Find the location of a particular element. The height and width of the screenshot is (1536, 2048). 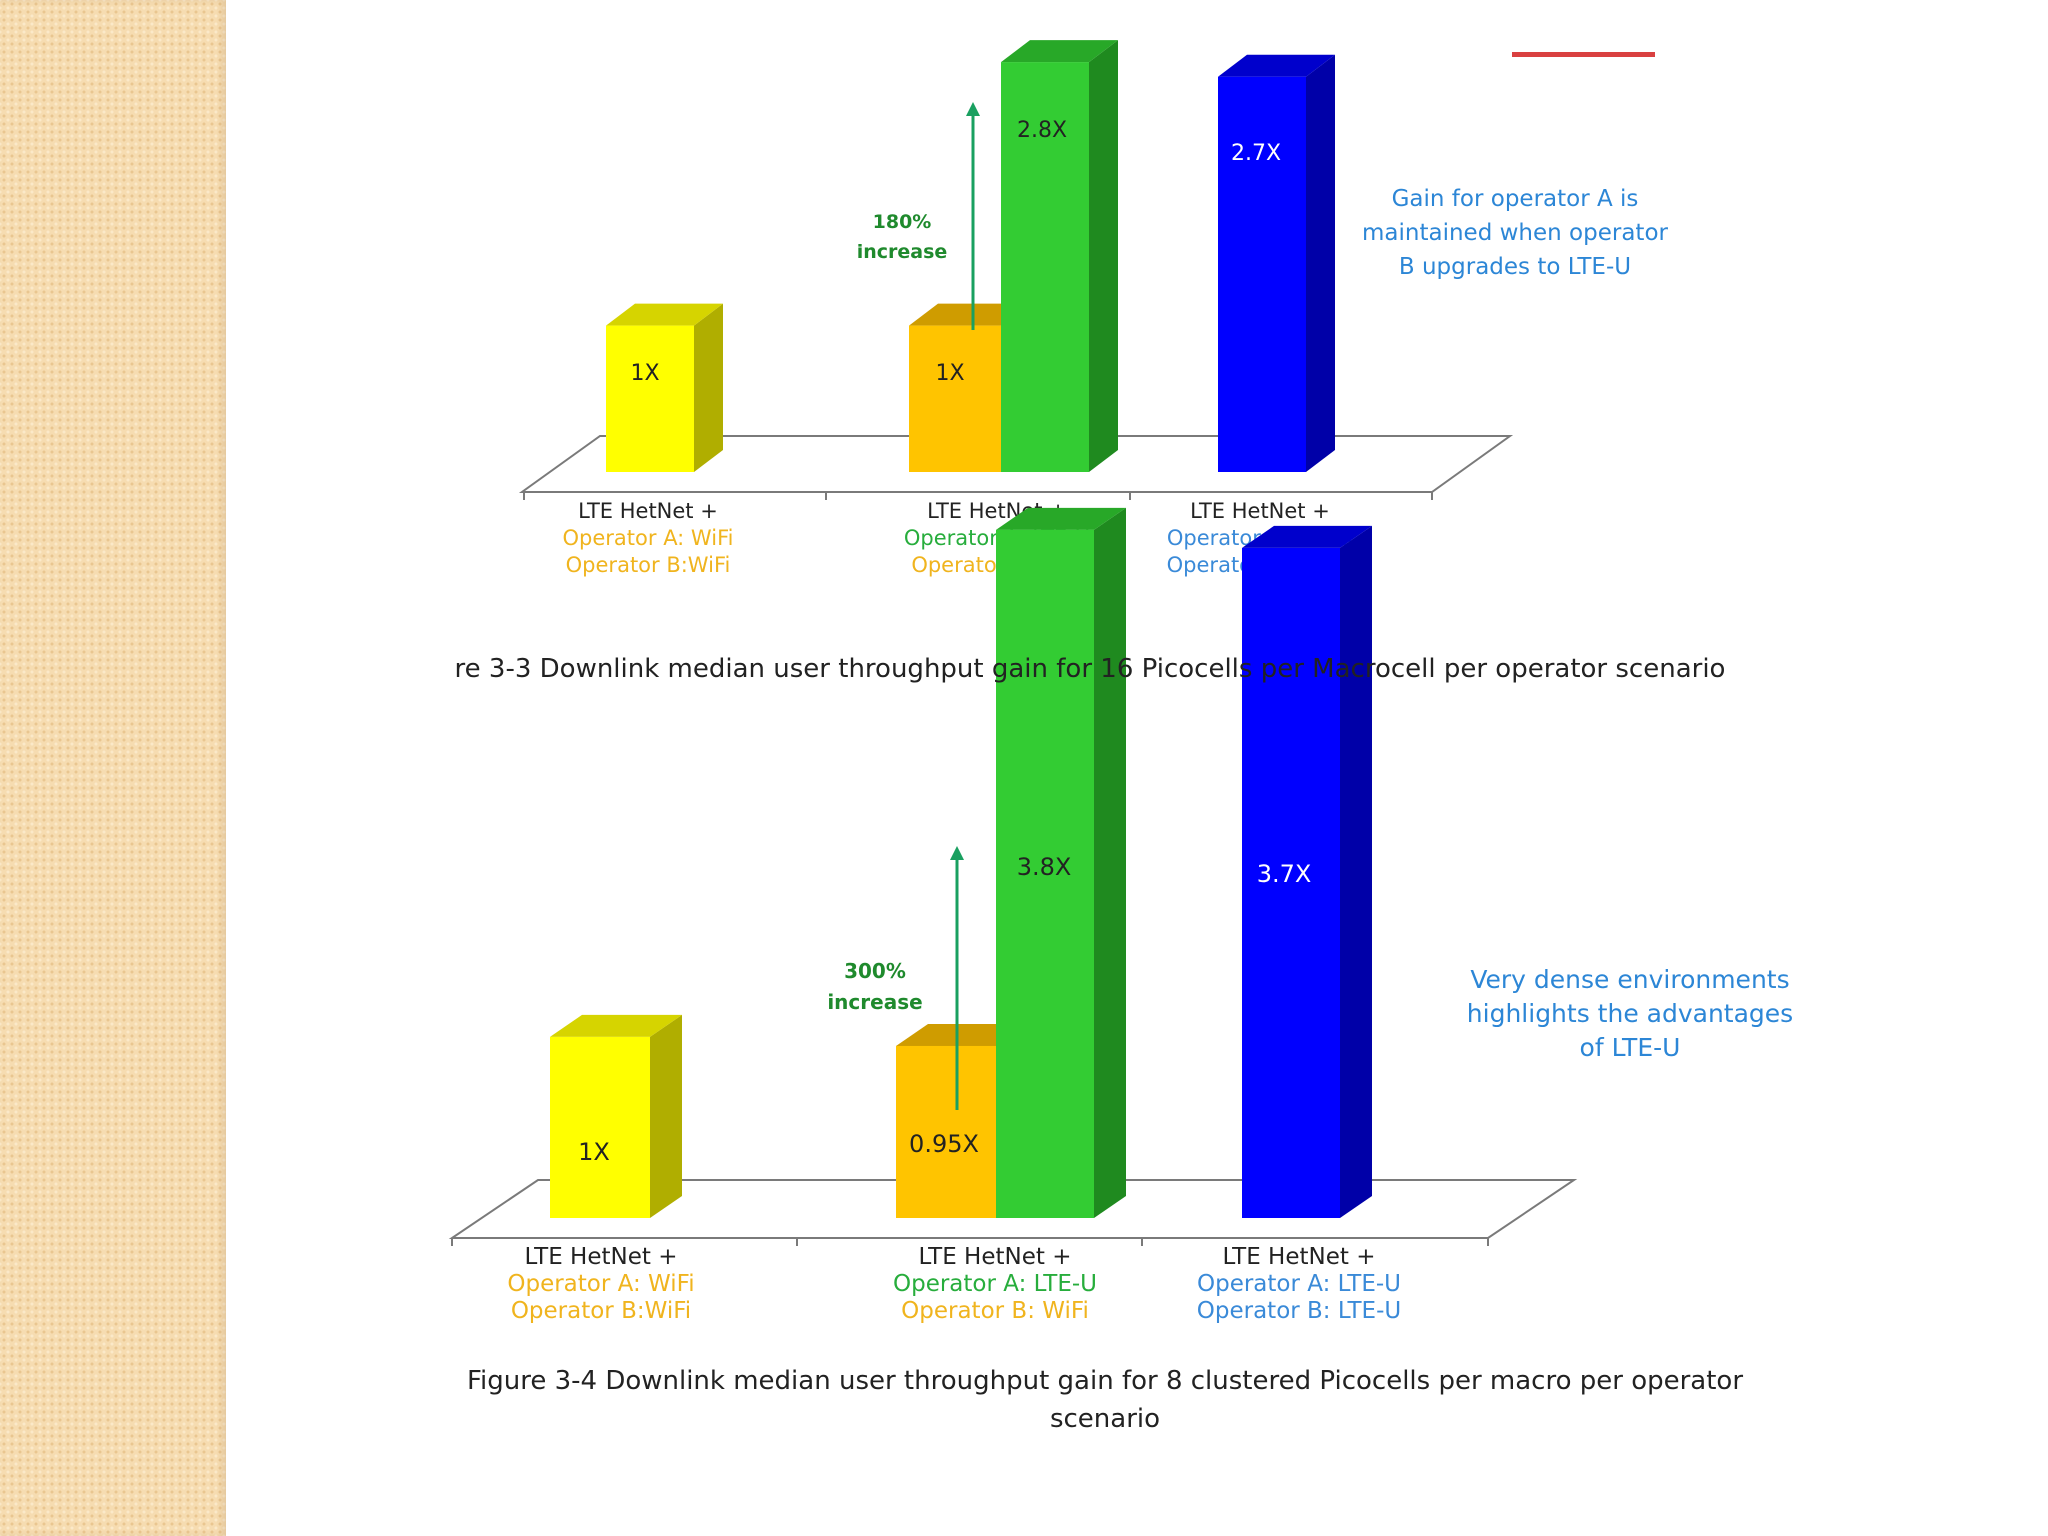

fig2-category-0-line-1: LTE HetNet + is located at coordinates (601, 1257).